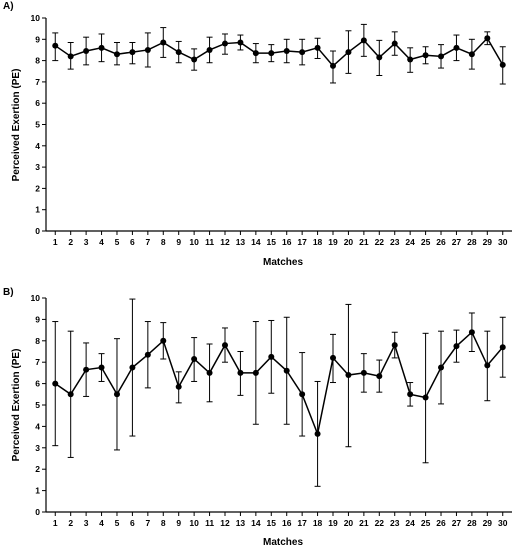  What do you see at coordinates (147, 523) in the screenshot?
I see `x-tick-label: 7` at bounding box center [147, 523].